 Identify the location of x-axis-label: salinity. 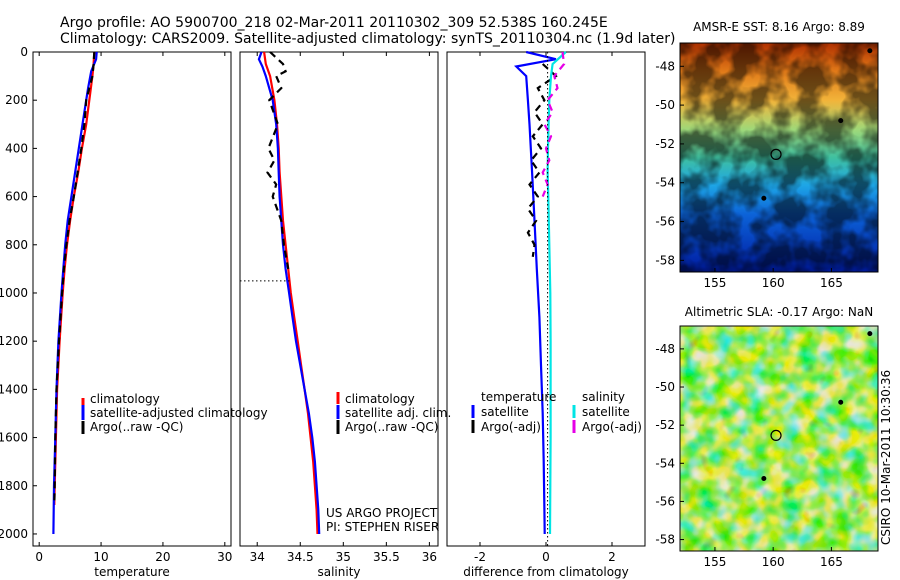
(338, 572).